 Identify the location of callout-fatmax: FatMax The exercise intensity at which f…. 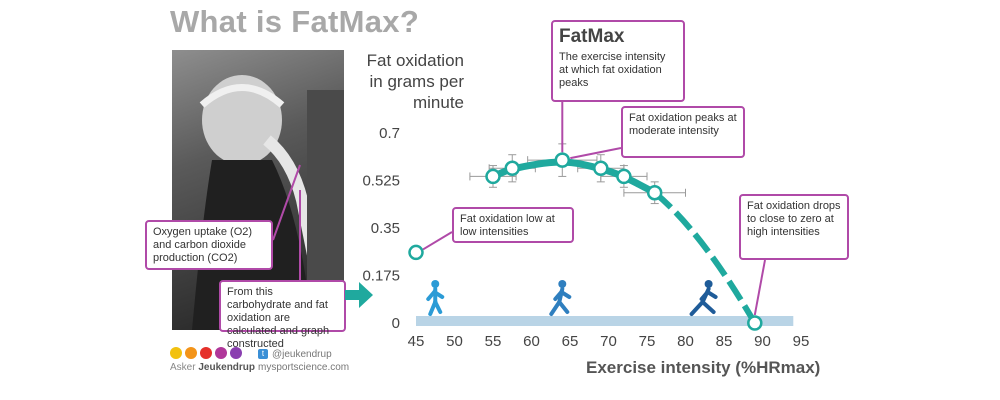
(618, 61).